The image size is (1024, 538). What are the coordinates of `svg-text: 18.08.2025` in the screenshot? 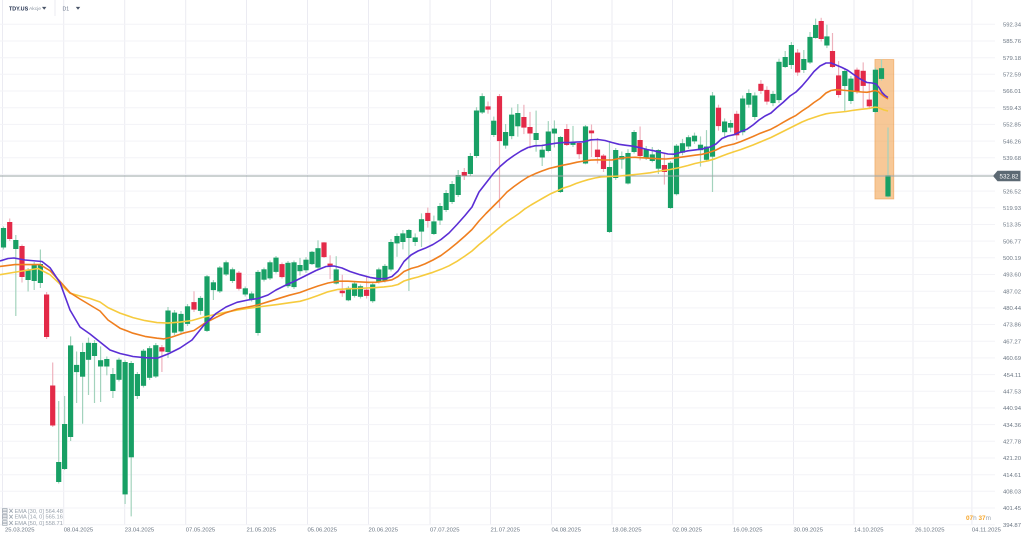 It's located at (627, 530).